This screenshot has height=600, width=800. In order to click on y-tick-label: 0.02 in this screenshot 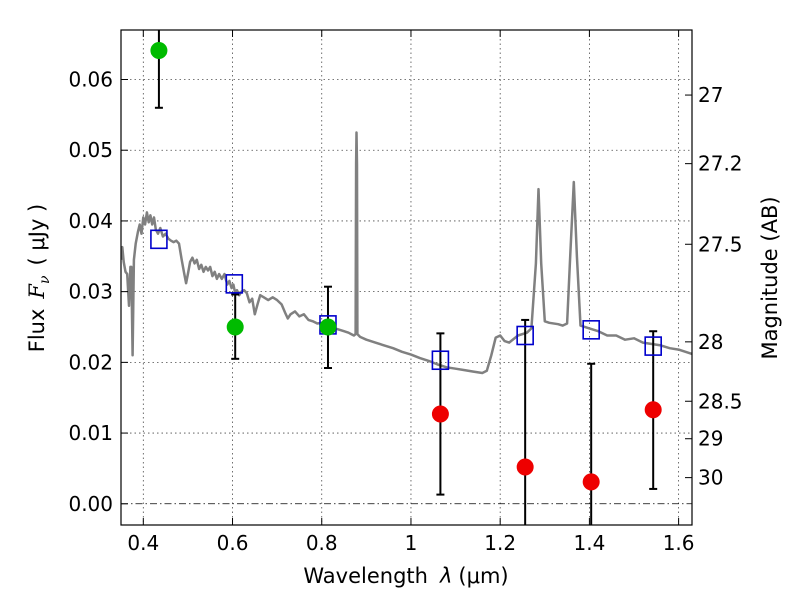, I will do `click(90, 362)`.